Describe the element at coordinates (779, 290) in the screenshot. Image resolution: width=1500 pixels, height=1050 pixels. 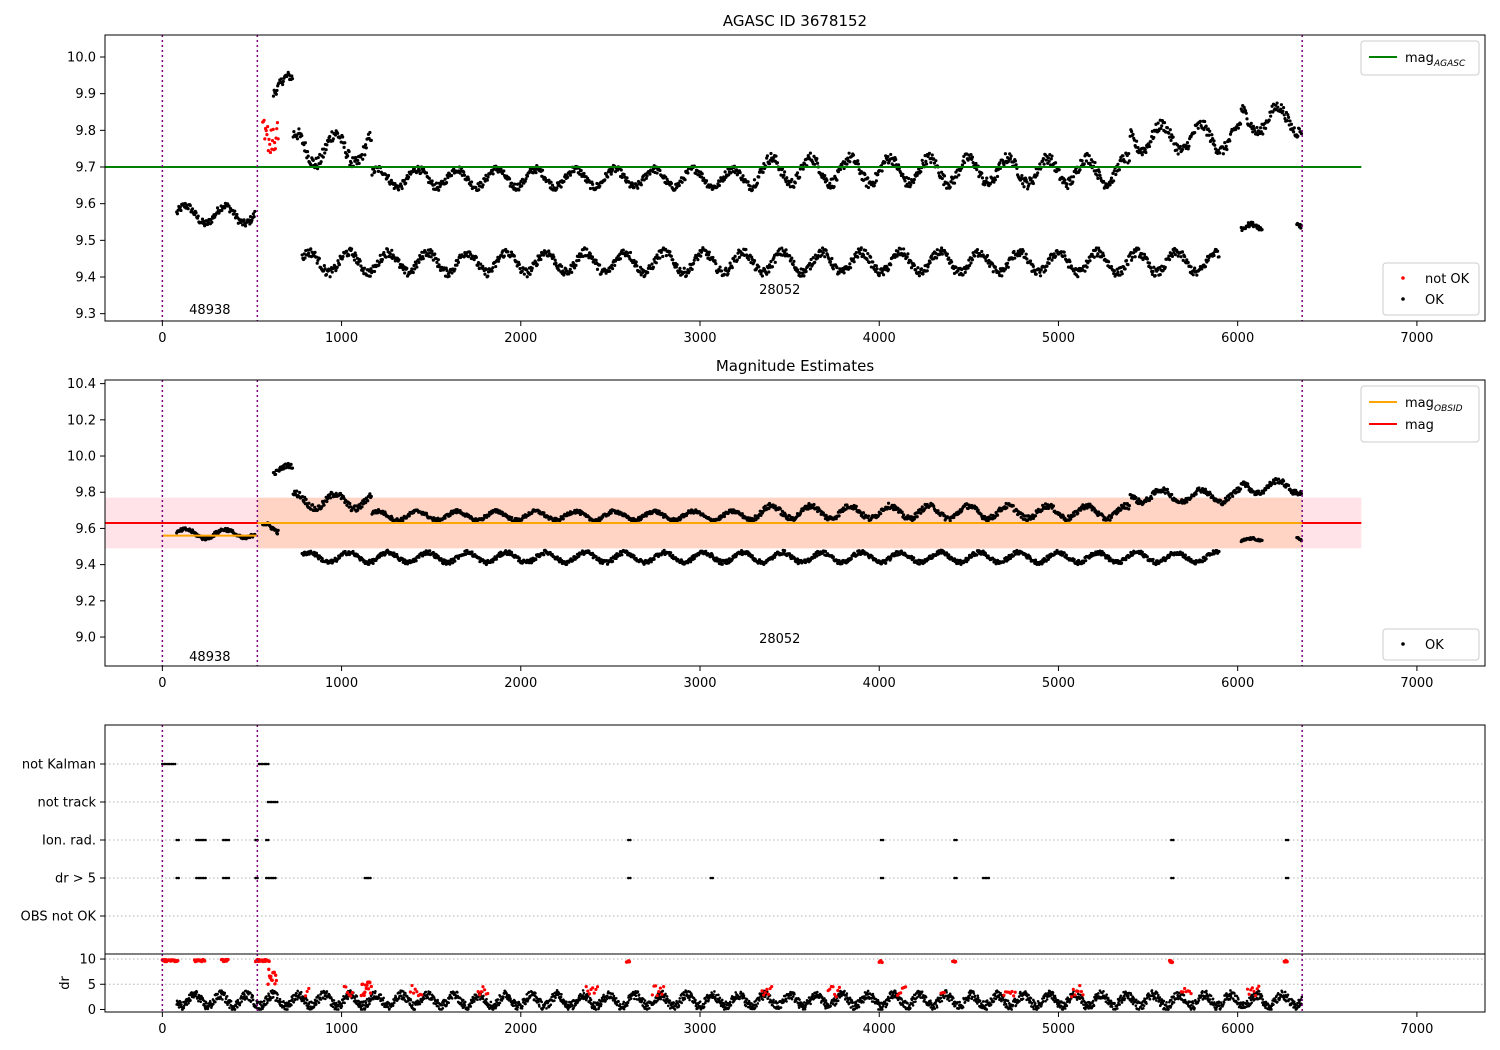
I see `obsid-label: 28052` at that location.